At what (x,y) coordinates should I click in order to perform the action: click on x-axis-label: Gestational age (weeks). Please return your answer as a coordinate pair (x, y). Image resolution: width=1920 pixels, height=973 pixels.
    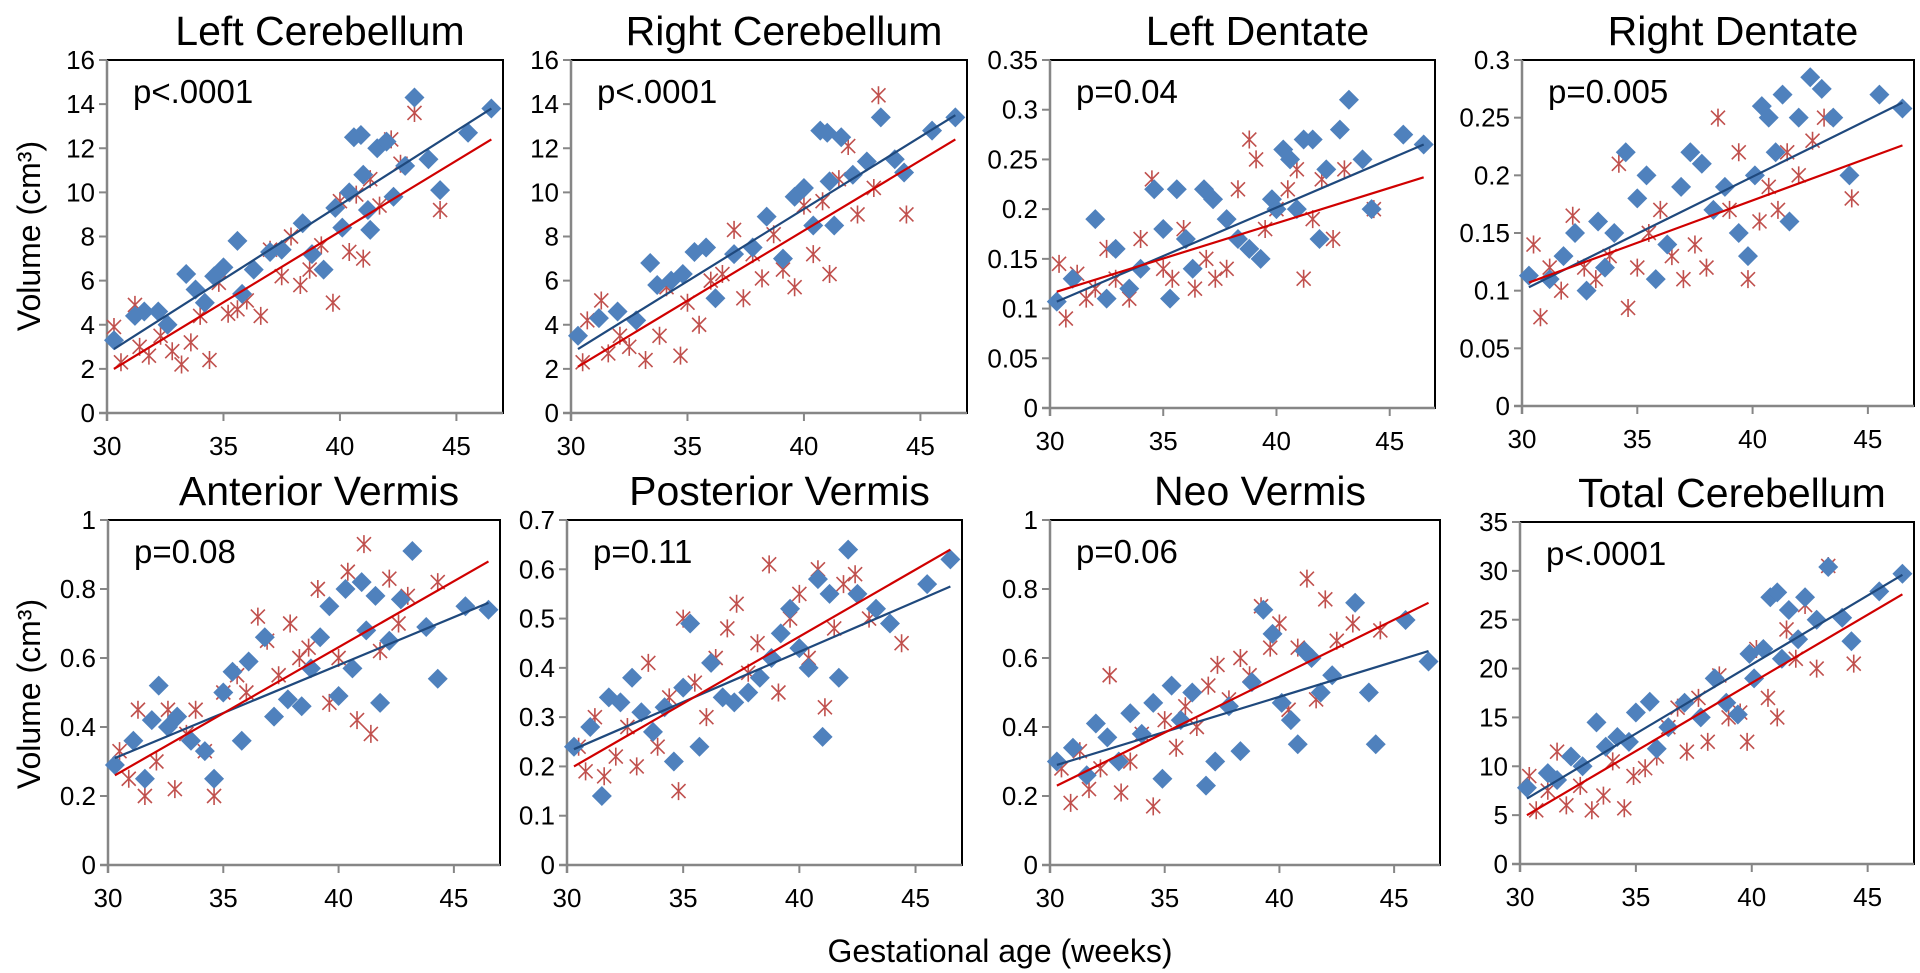
    Looking at the image, I should click on (999, 951).